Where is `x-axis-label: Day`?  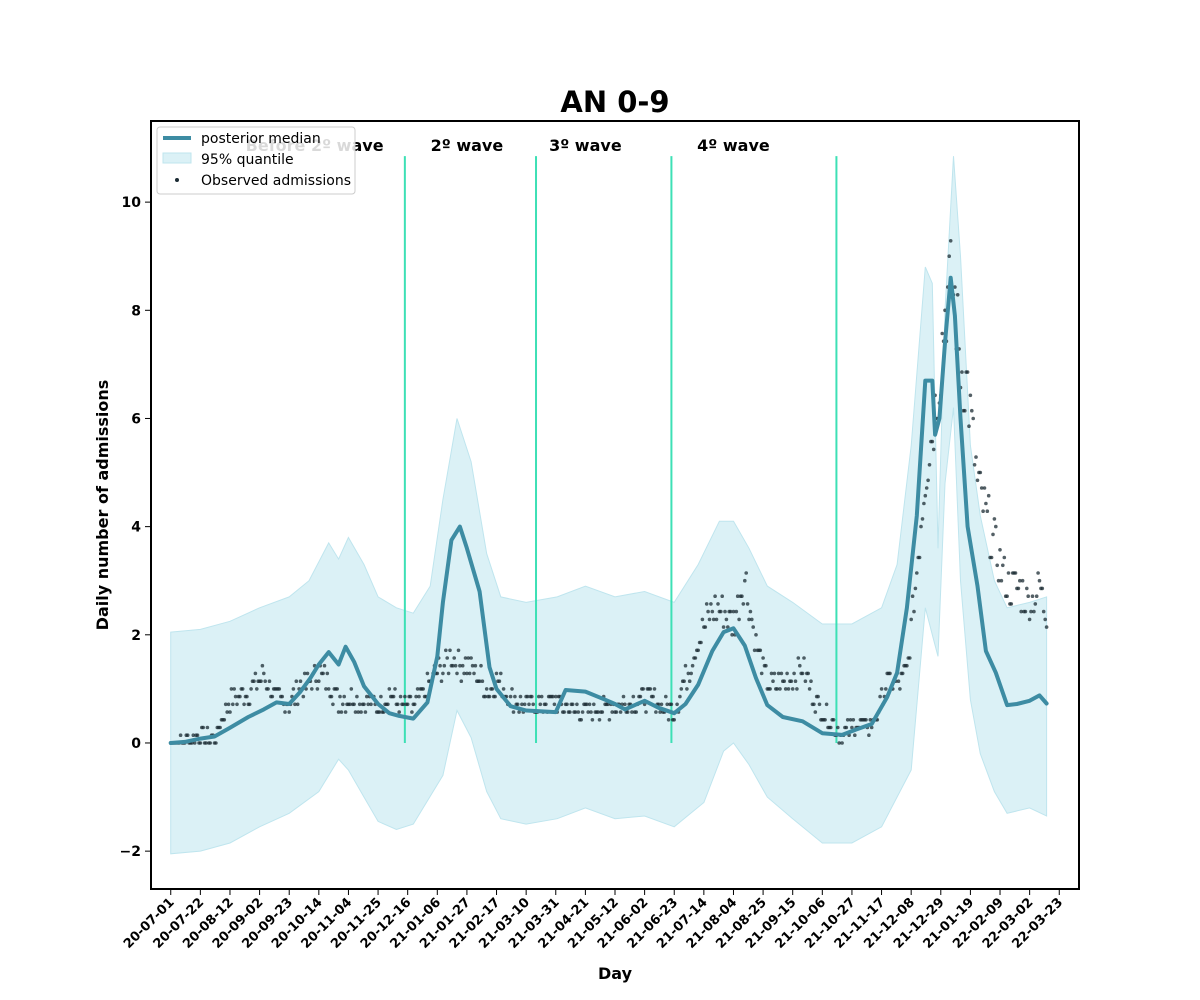 x-axis-label: Day is located at coordinates (615, 973).